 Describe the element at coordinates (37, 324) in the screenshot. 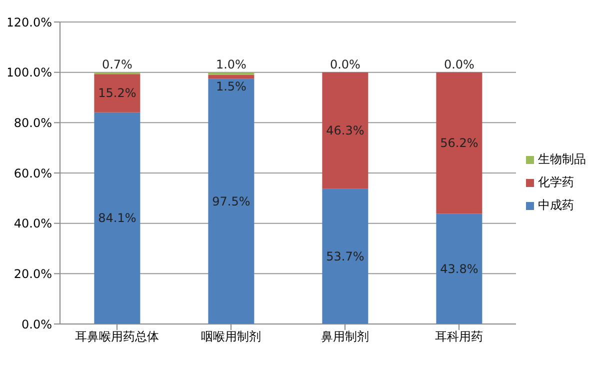

I see `y-tick-label: 0.0%` at that location.